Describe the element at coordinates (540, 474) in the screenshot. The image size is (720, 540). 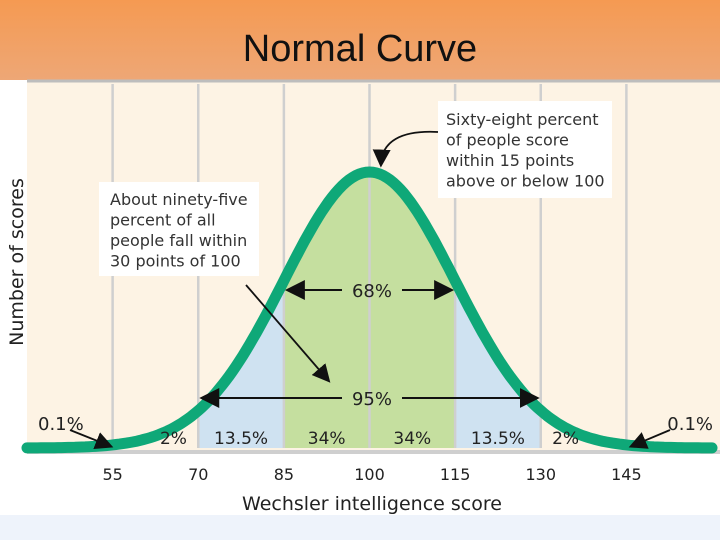
I see `x-tick-label-130: 130` at that location.